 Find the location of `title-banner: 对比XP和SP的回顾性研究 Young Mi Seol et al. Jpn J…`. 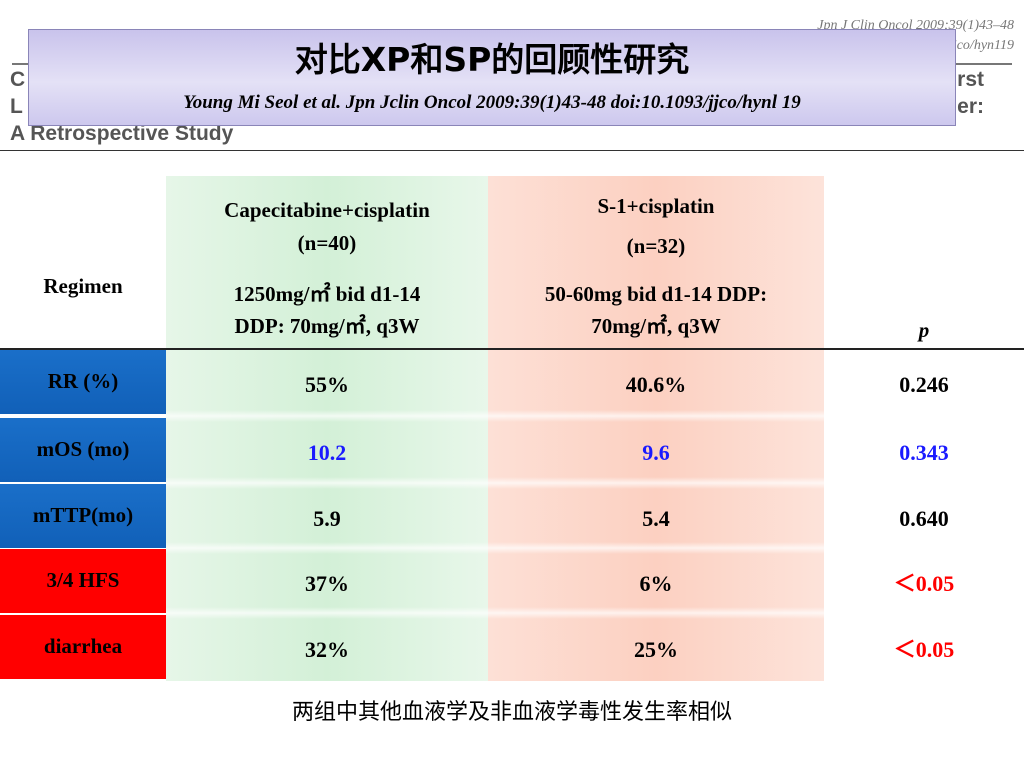

title-banner: 对比XP和SP的回顾性研究 Young Mi Seol et al. Jpn J… is located at coordinates (492, 77).